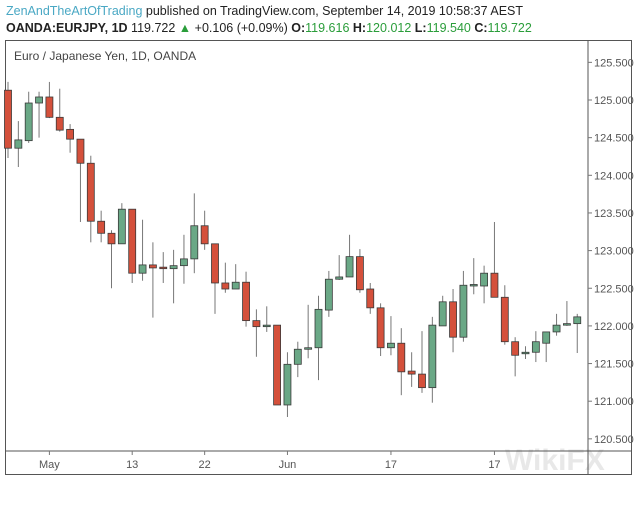 The height and width of the screenshot is (509, 640). What do you see at coordinates (67, 28) in the screenshot?
I see `symbol-label: OANDA:EURJPY, 1D` at bounding box center [67, 28].